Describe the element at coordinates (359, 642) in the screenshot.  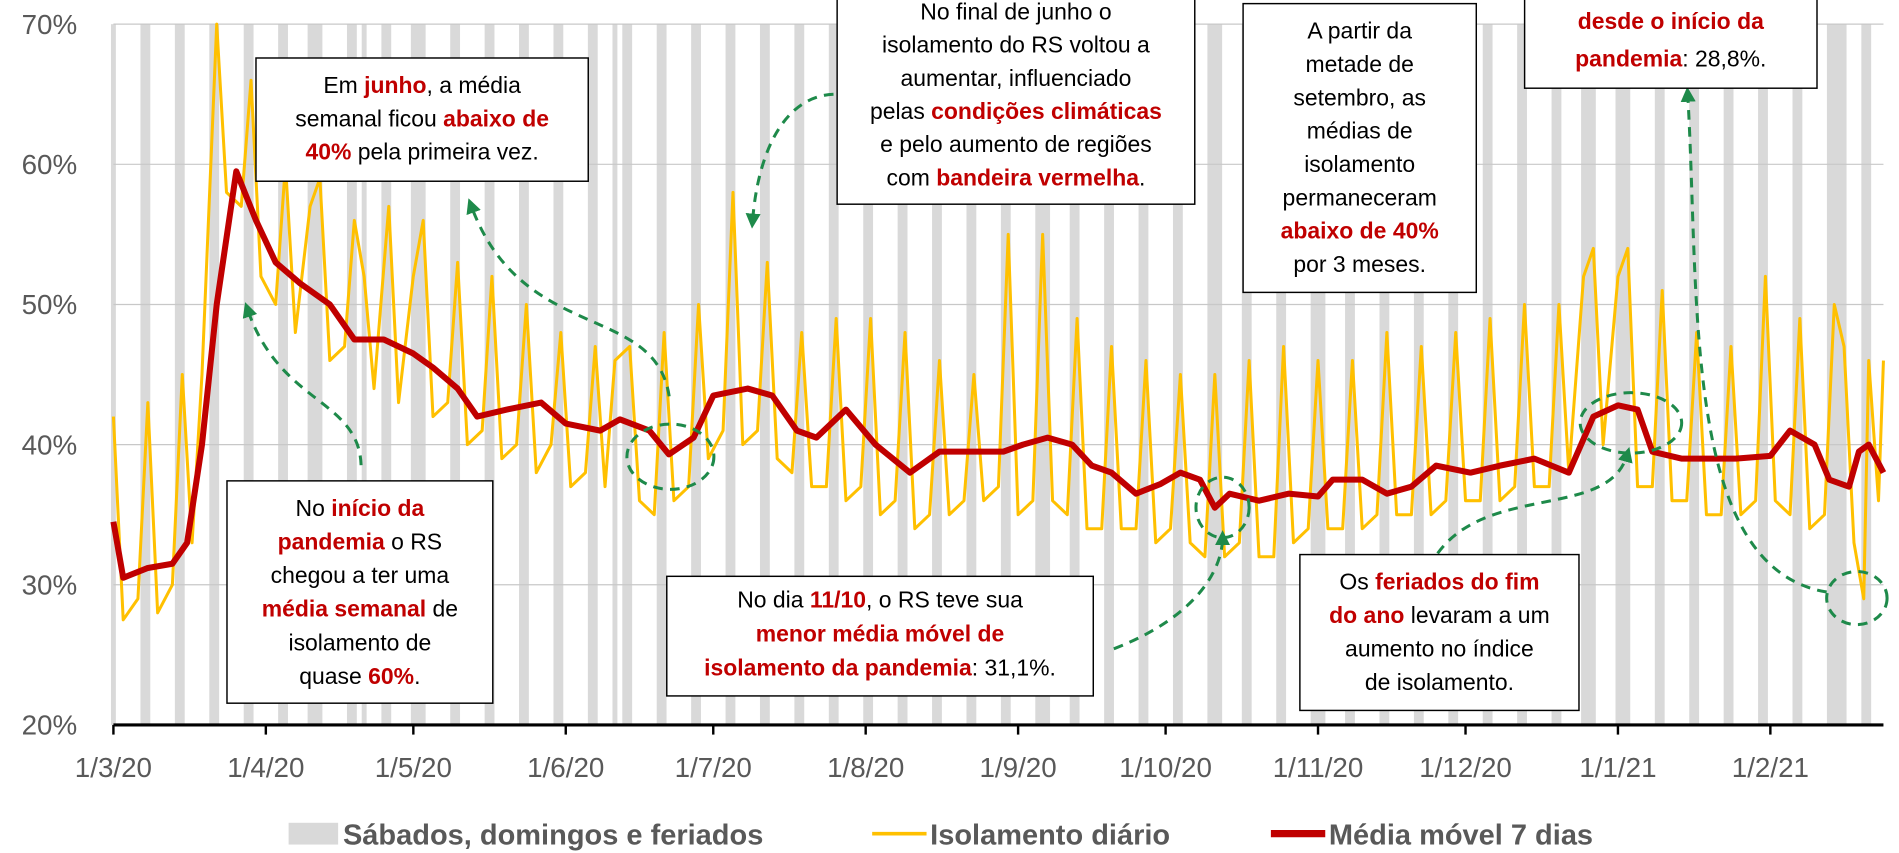
I see `annotation-line: isolamento de` at that location.